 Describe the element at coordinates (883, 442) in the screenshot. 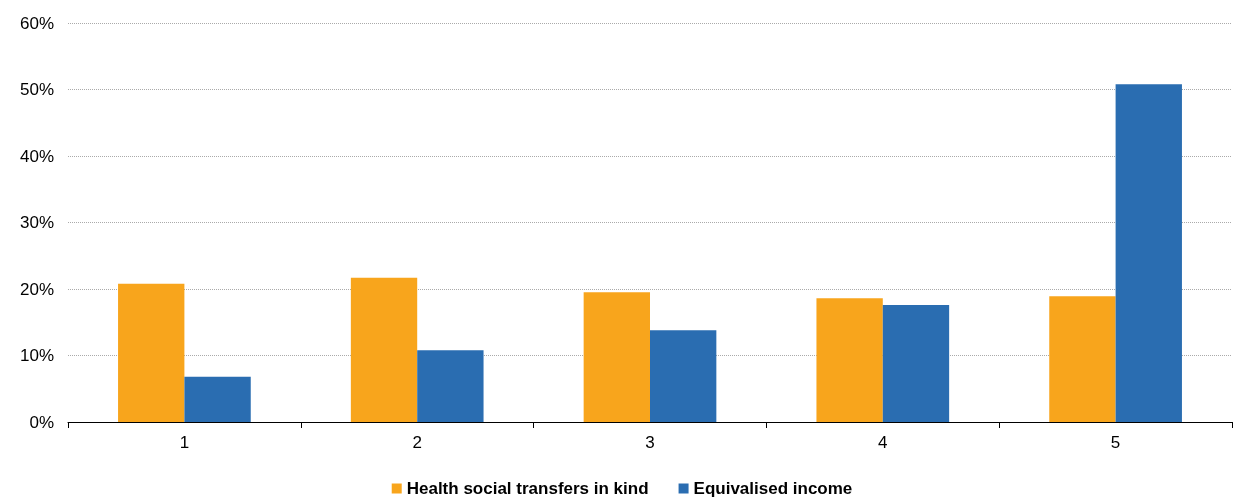

I see `x-tick-label: 4` at that location.